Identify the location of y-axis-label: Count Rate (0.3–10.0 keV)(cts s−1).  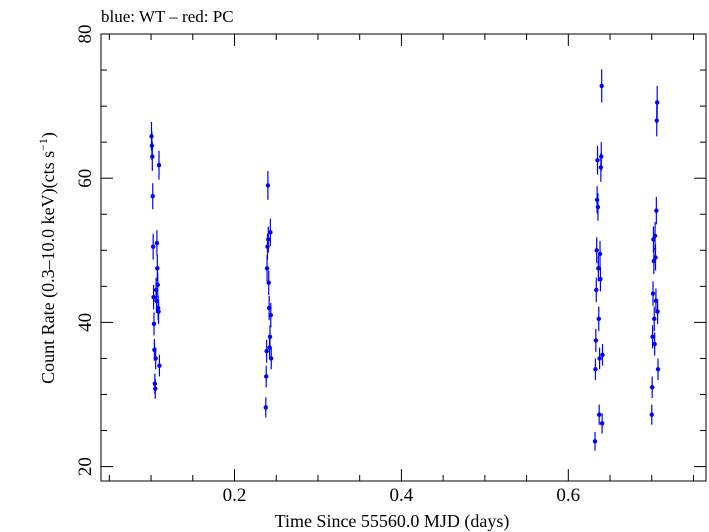
(47, 258).